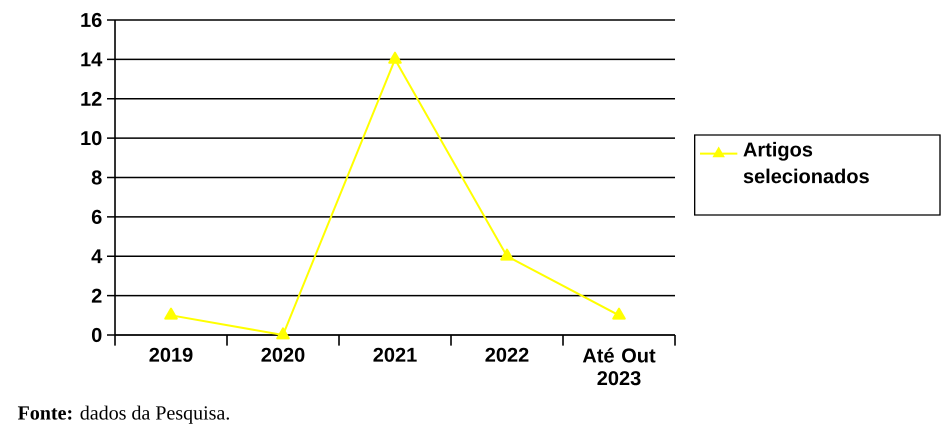 Image resolution: width=941 pixels, height=432 pixels. What do you see at coordinates (124, 415) in the screenshot?
I see `text: Fonte: dados da Pesquisa.` at bounding box center [124, 415].